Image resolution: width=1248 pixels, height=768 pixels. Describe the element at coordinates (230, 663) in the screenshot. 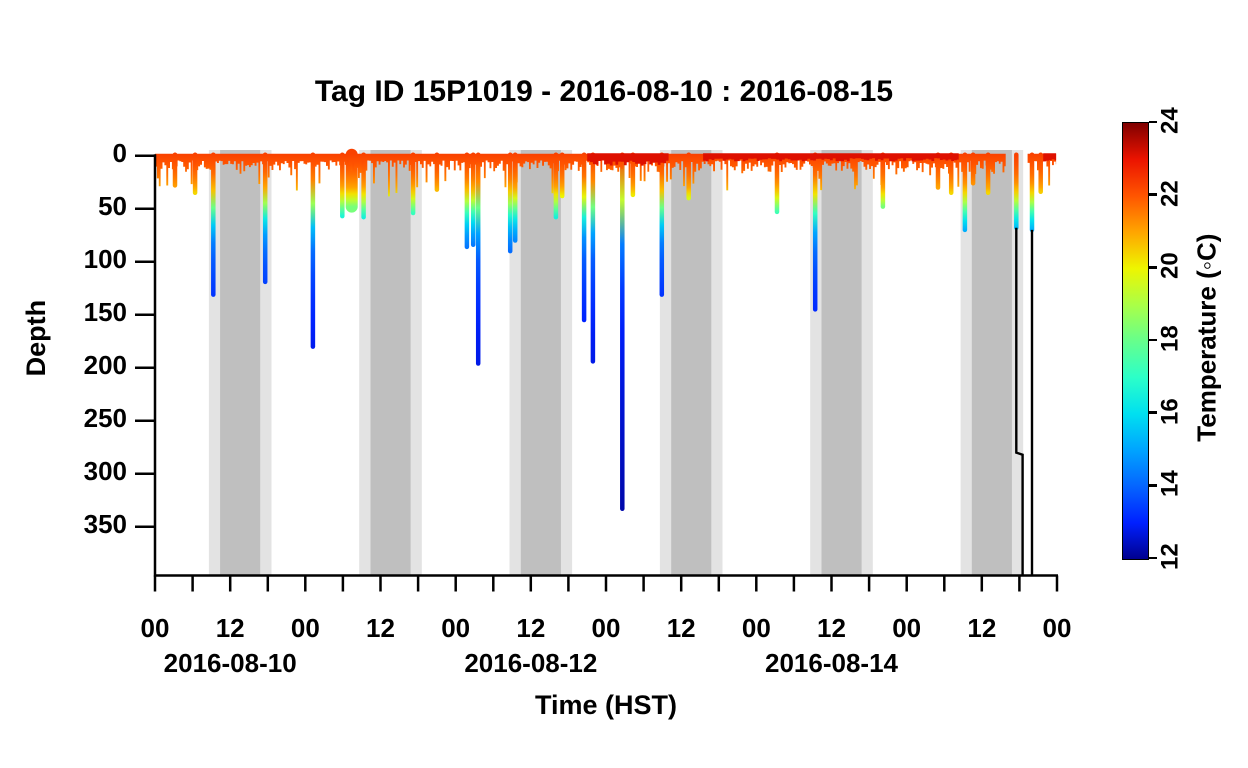

I see `x-date-label: 2016-08-10` at that location.